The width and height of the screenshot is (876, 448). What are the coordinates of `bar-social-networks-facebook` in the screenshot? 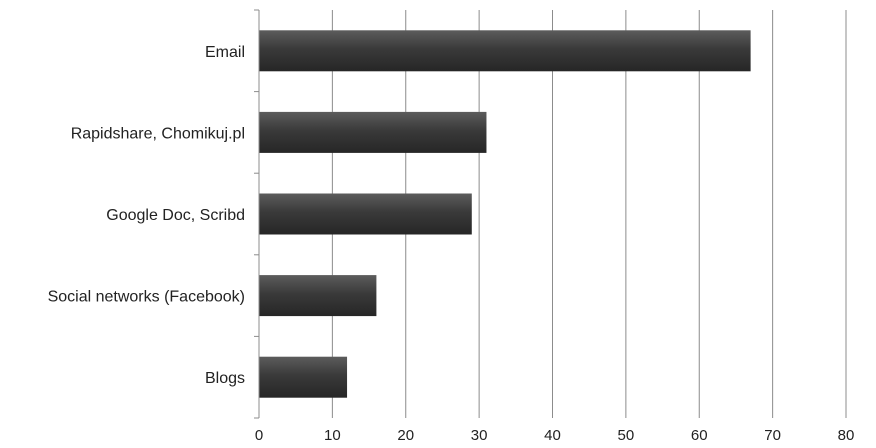 It's located at (318, 296).